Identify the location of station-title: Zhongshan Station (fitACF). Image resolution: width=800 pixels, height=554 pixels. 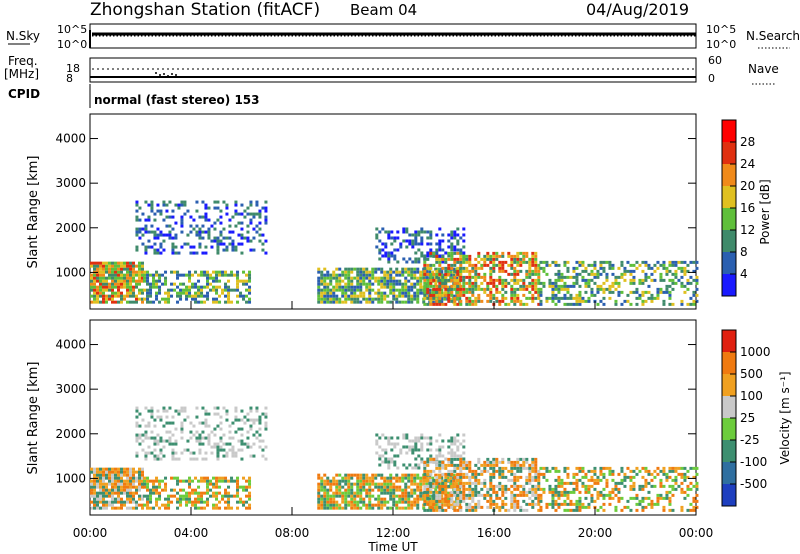
(205, 10).